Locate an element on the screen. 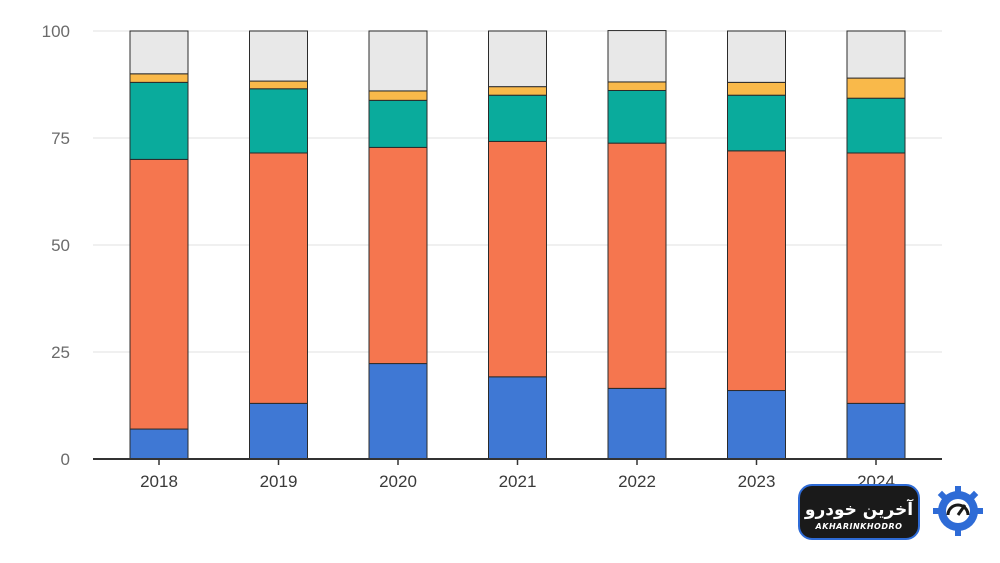 This screenshot has width=1000, height=563. y-tick-label: 50 is located at coordinates (60, 245).